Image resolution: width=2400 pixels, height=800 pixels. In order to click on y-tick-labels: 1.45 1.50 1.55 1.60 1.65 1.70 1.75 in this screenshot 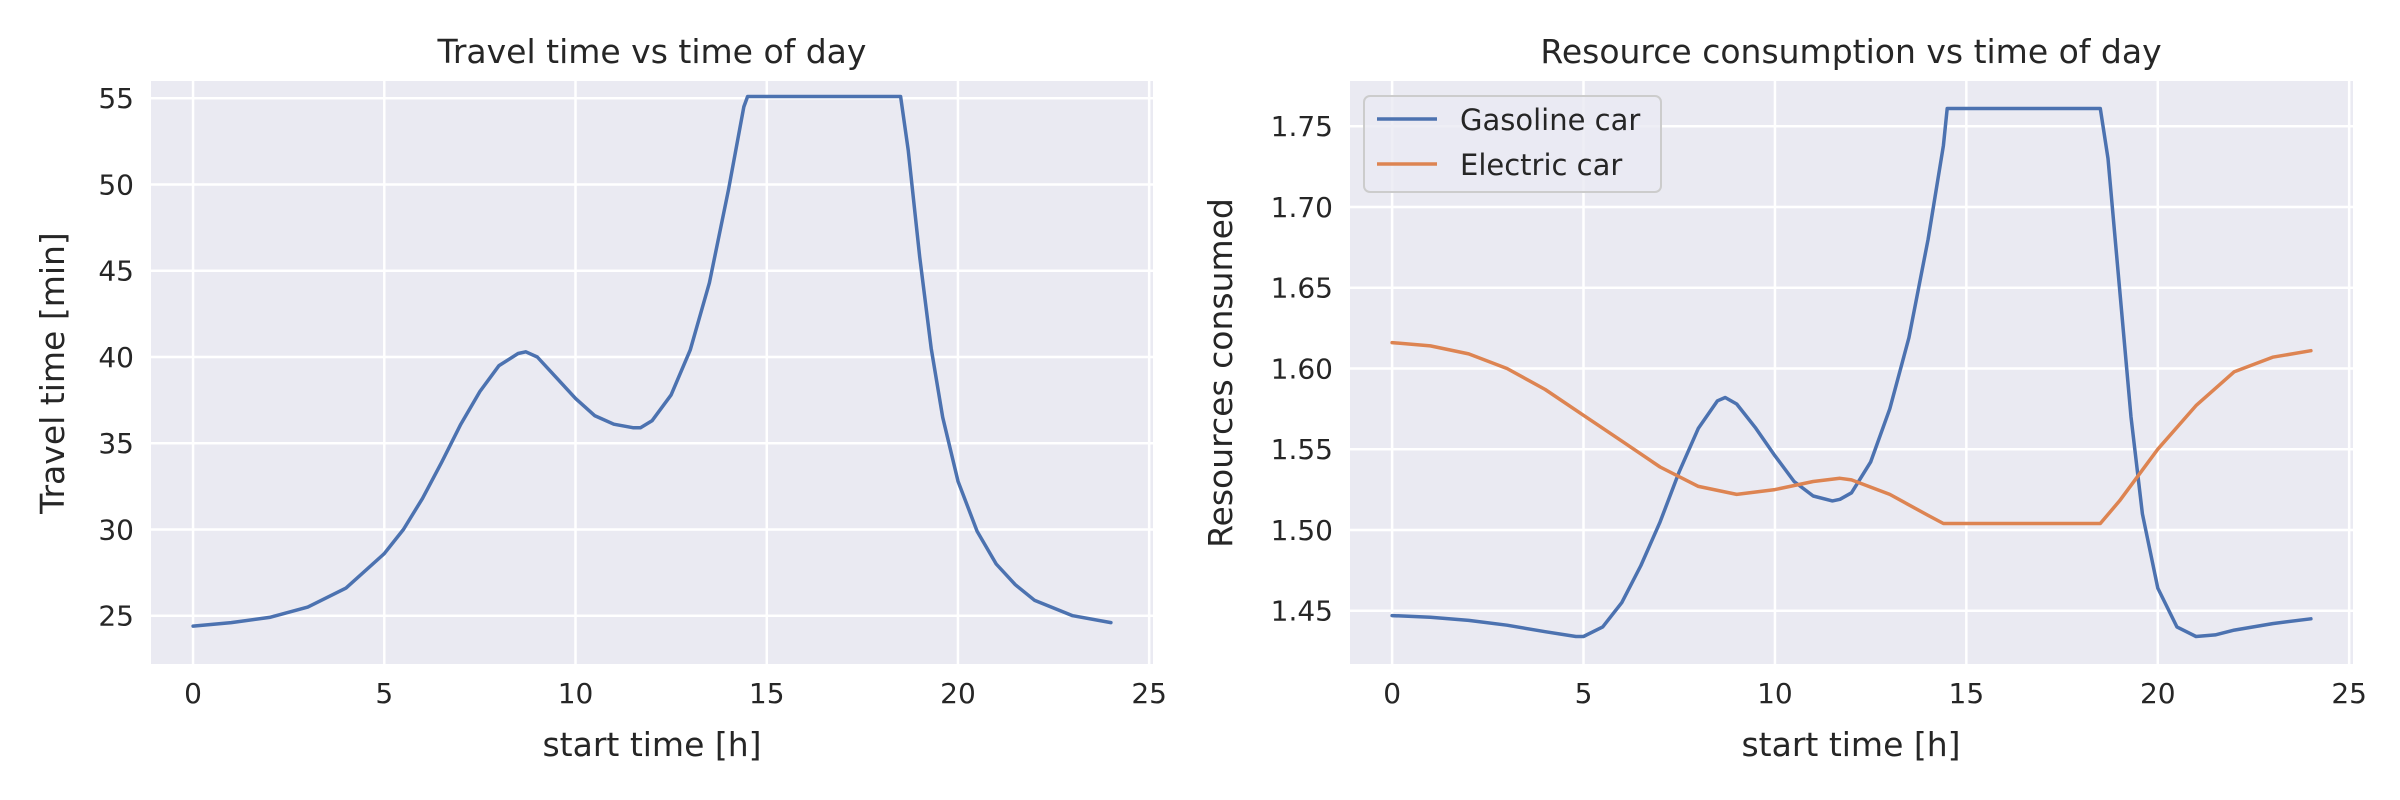, I will do `click(1302, 368)`.